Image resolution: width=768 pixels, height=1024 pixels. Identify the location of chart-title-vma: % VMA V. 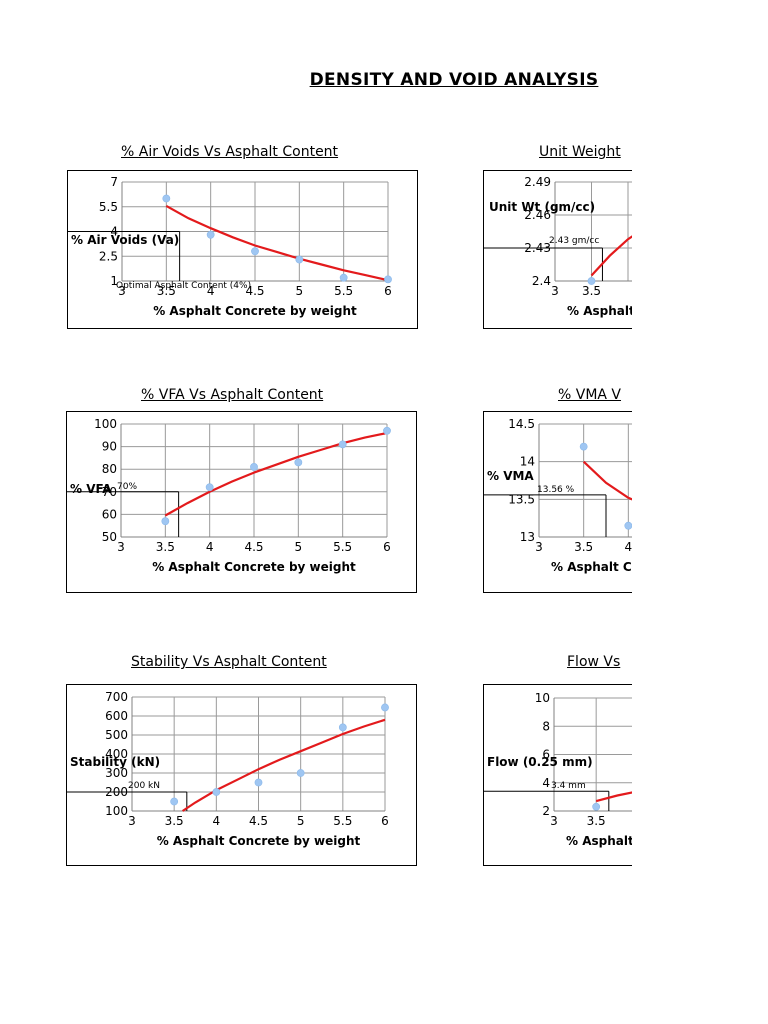
(590, 395).